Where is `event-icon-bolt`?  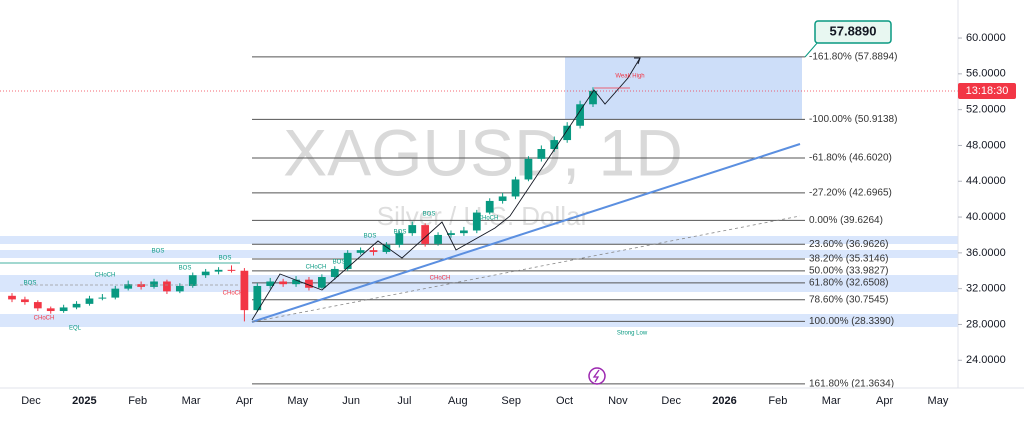
event-icon-bolt is located at coordinates (596, 376).